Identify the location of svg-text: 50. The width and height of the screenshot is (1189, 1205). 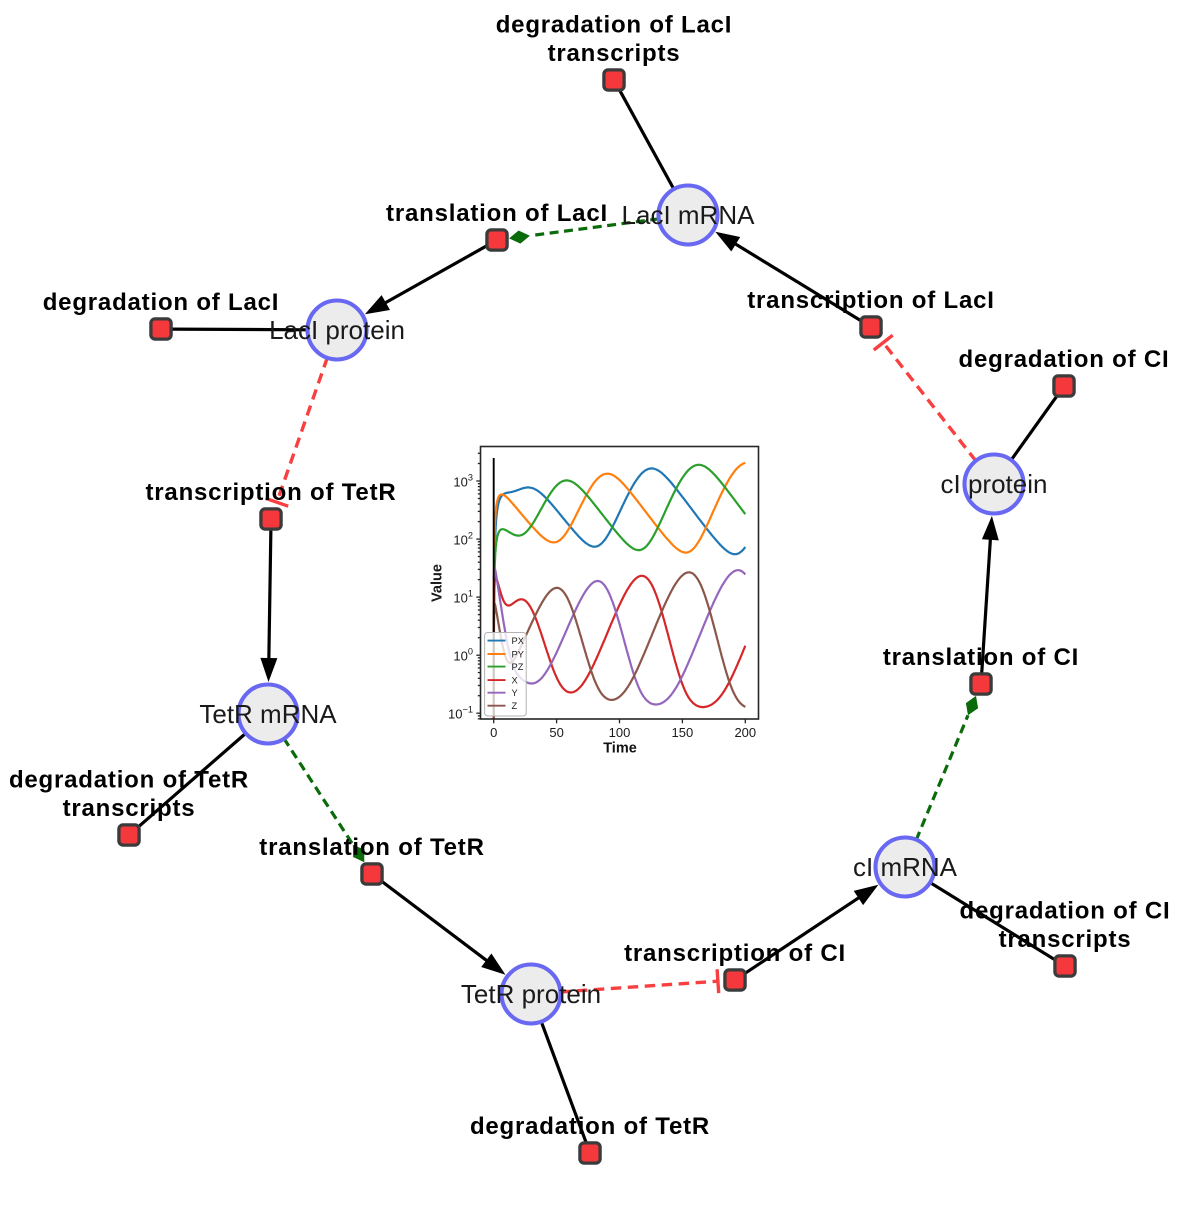
(556, 732).